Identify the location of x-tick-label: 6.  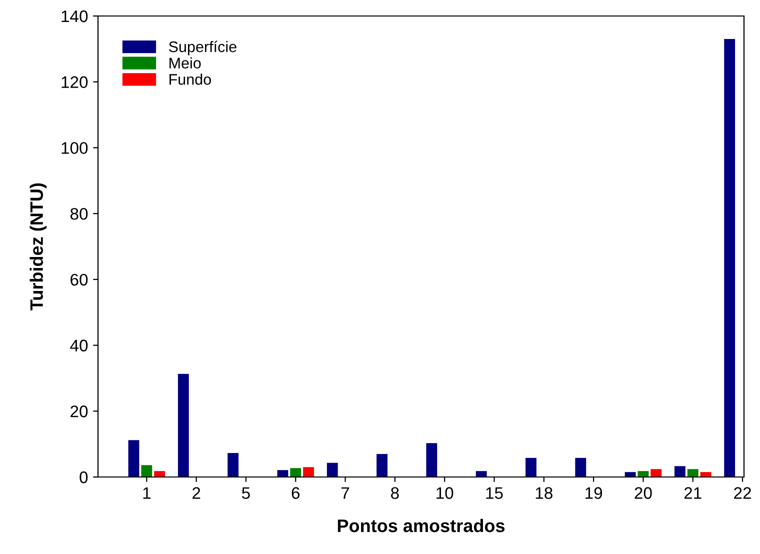
(296, 493).